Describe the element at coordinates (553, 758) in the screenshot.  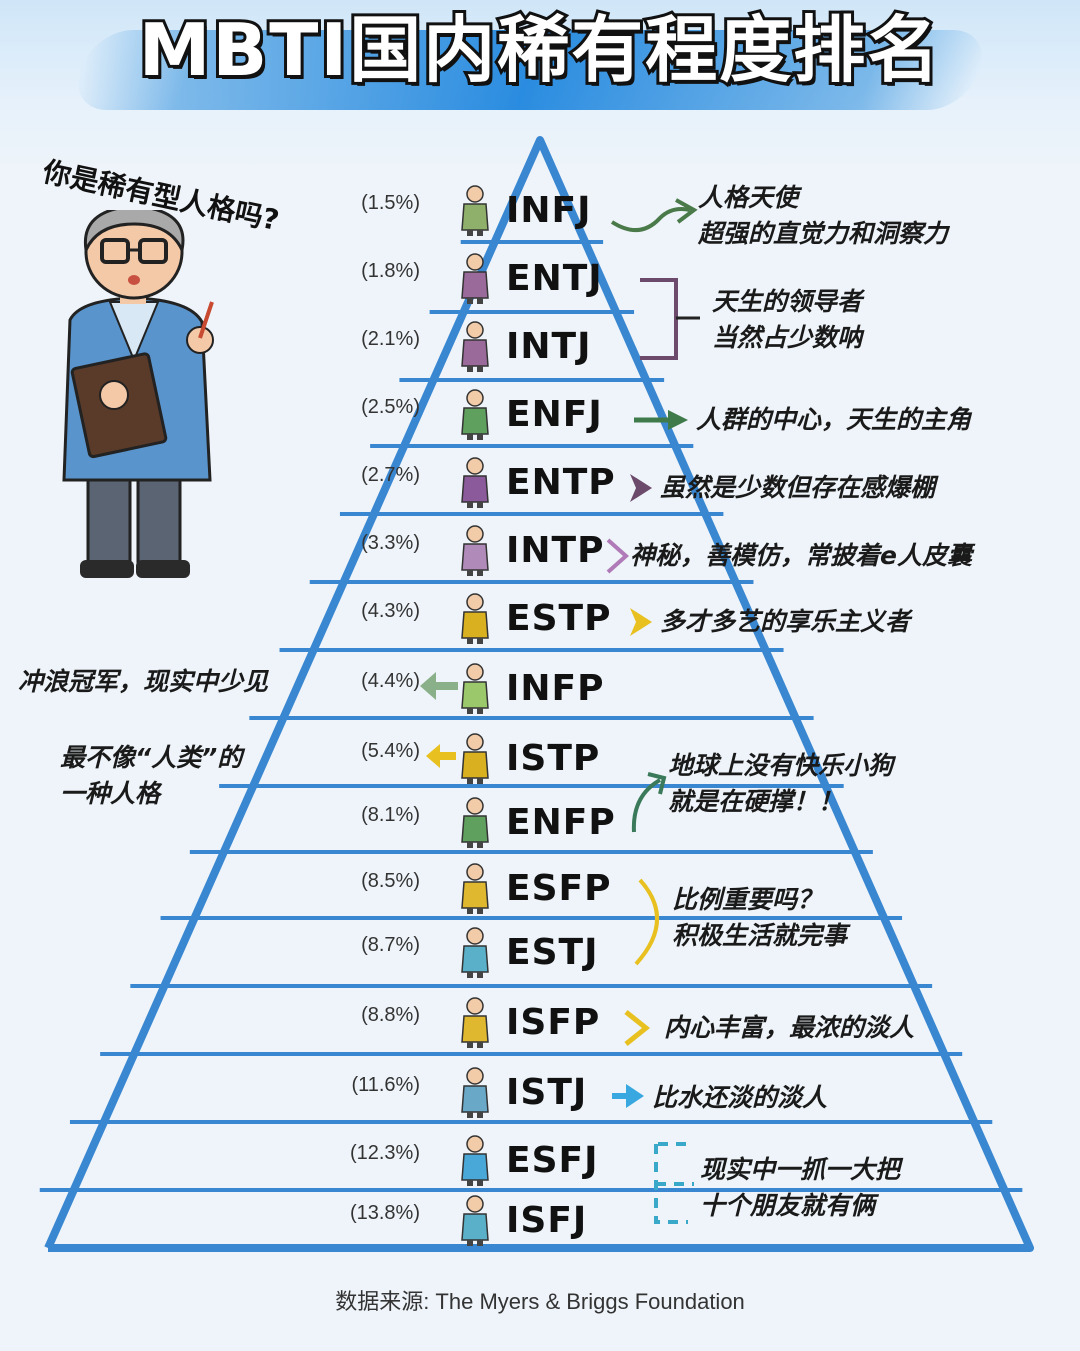
I see `mbti-type-label: ISTP` at that location.